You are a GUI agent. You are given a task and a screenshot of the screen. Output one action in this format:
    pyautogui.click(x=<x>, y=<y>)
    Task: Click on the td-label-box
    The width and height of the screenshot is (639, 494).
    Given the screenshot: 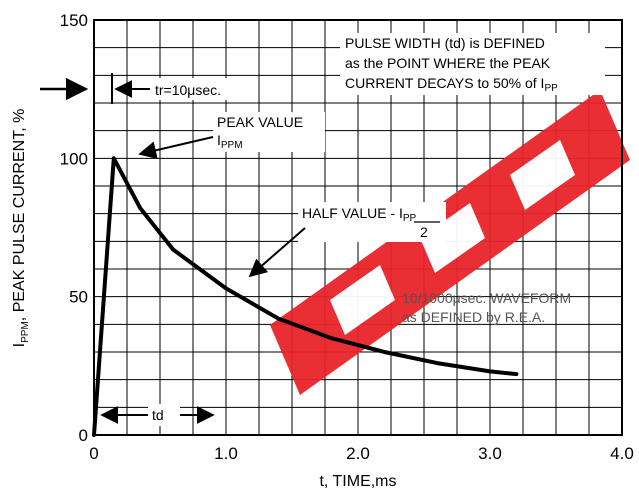 What is the action you would take?
    pyautogui.click(x=164, y=415)
    